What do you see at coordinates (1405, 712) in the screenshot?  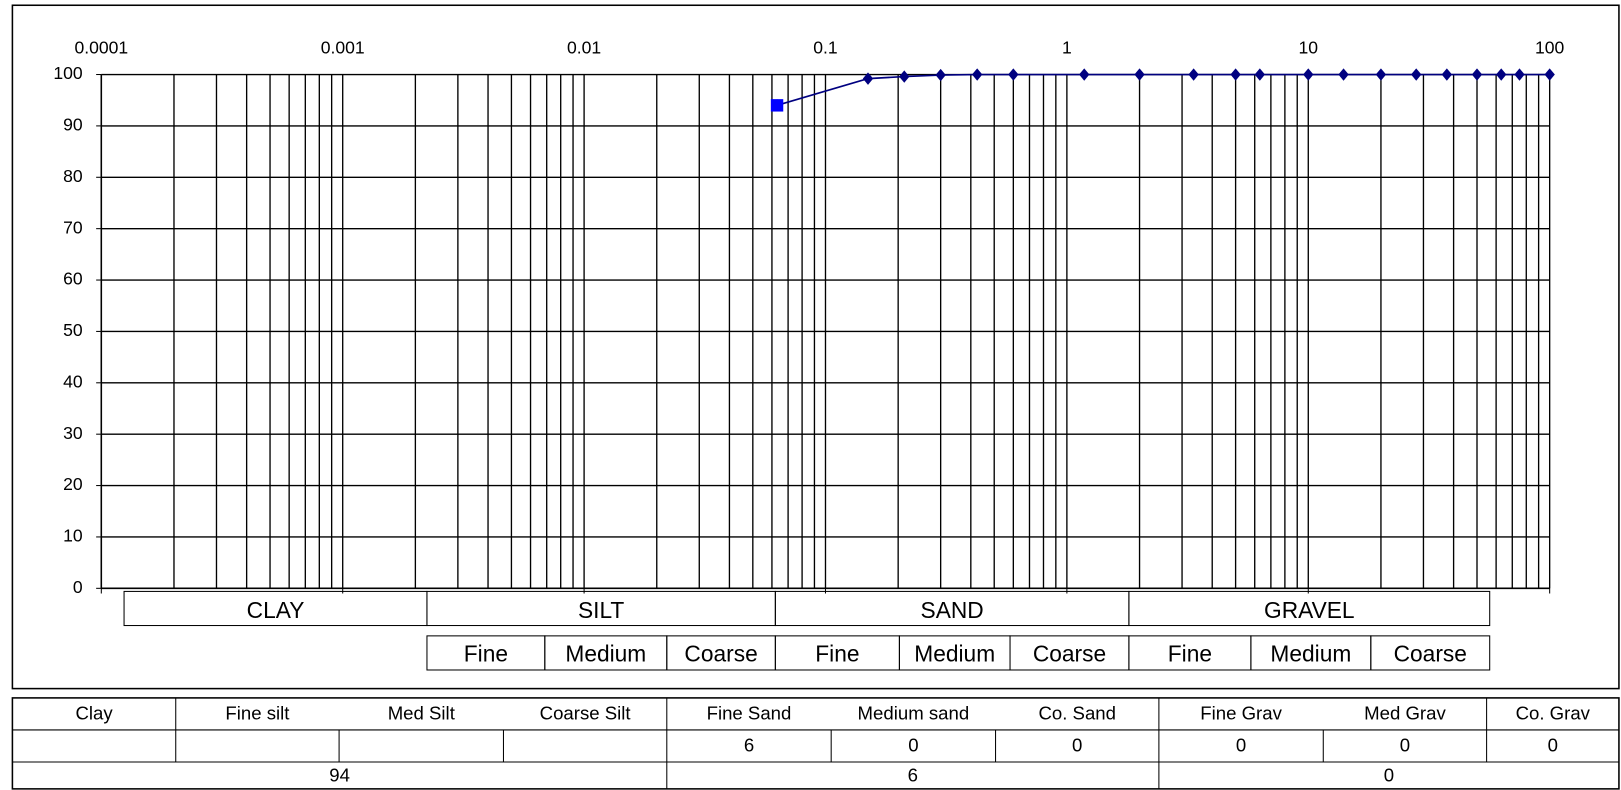 I see `table-header: Med Grav` at bounding box center [1405, 712].